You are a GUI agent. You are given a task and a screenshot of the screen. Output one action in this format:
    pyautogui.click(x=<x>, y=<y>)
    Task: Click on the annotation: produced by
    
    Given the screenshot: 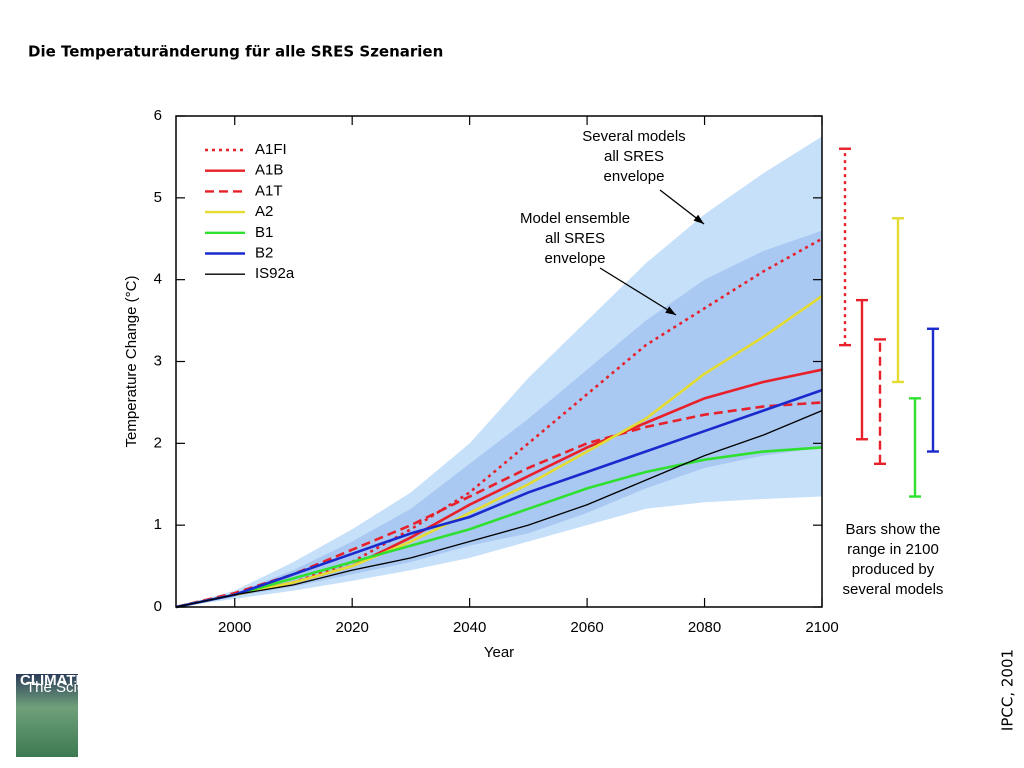 What is the action you would take?
    pyautogui.click(x=893, y=569)
    